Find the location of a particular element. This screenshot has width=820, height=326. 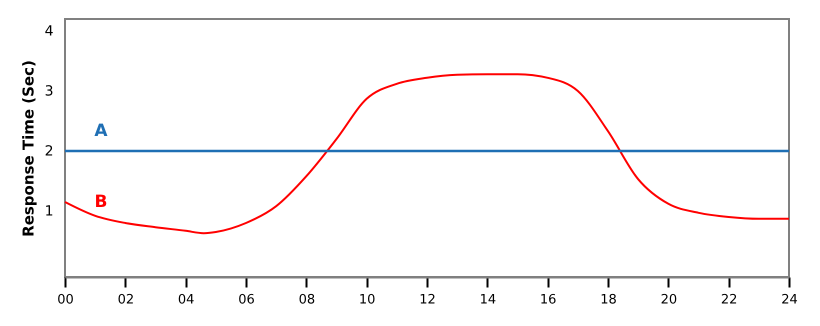

series-label: B is located at coordinates (101, 202).